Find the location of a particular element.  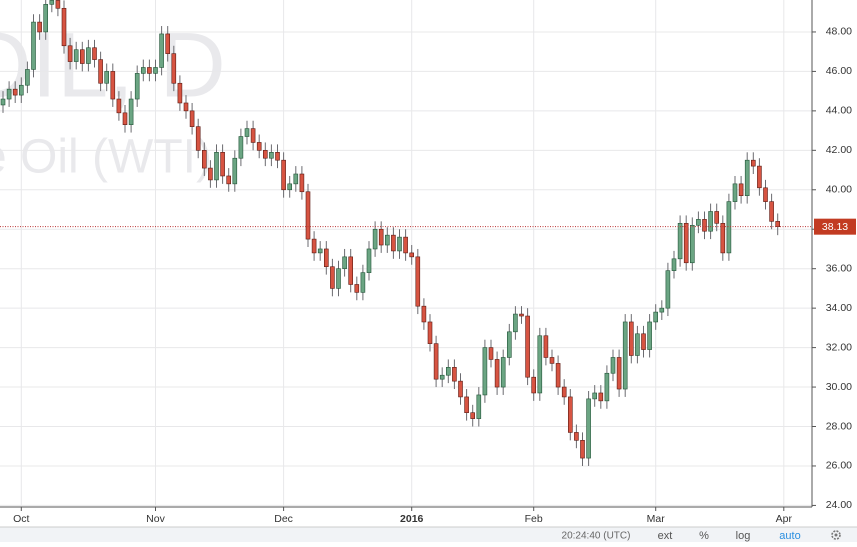

x-tick-label: Apr is located at coordinates (784, 519).